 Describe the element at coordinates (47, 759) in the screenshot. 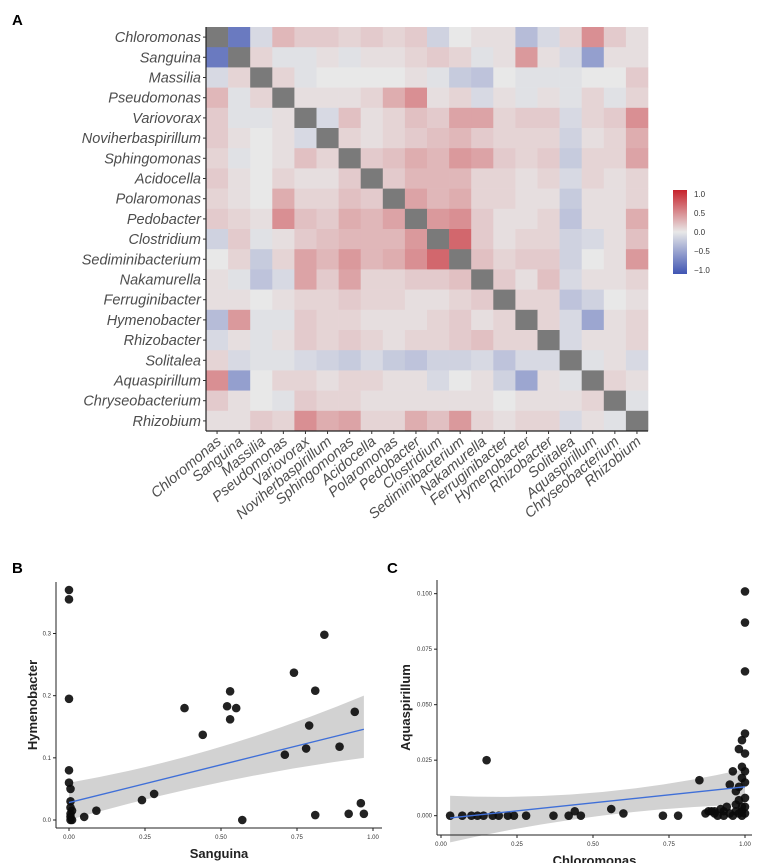

I see `plot-b-y-tick-label: 0.1` at that location.